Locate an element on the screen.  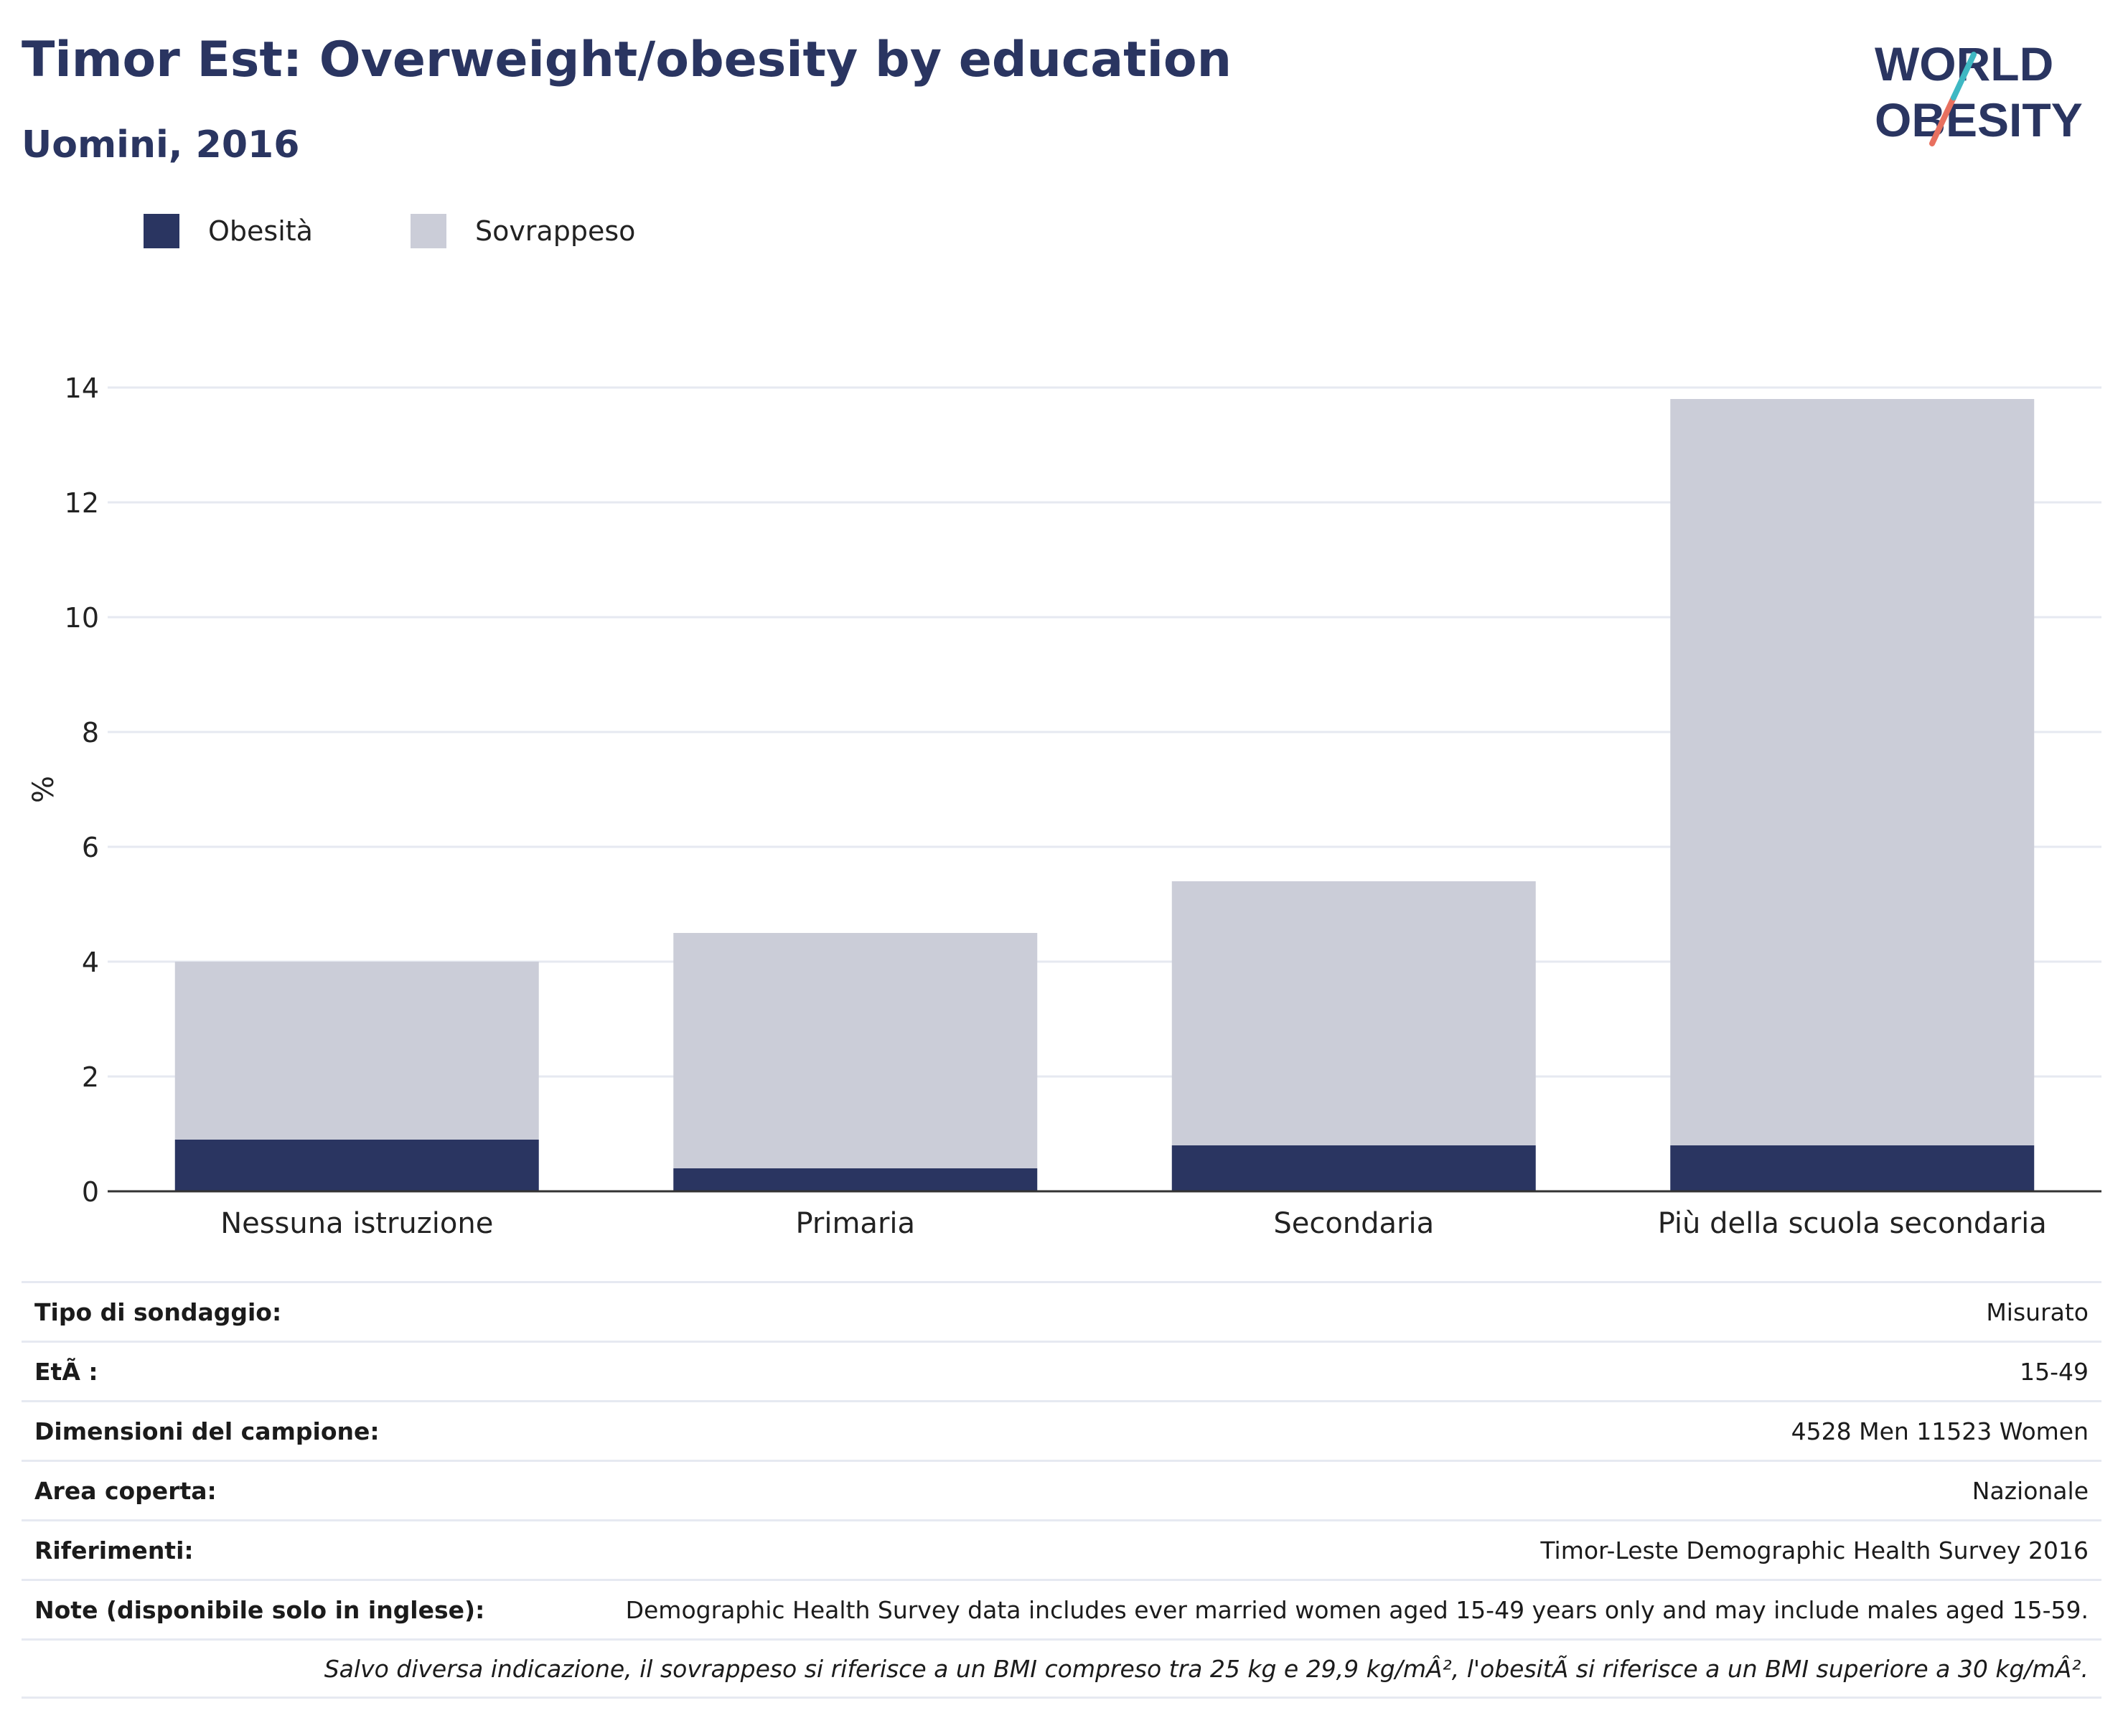
y-axis-label: % is located at coordinates (43, 789).